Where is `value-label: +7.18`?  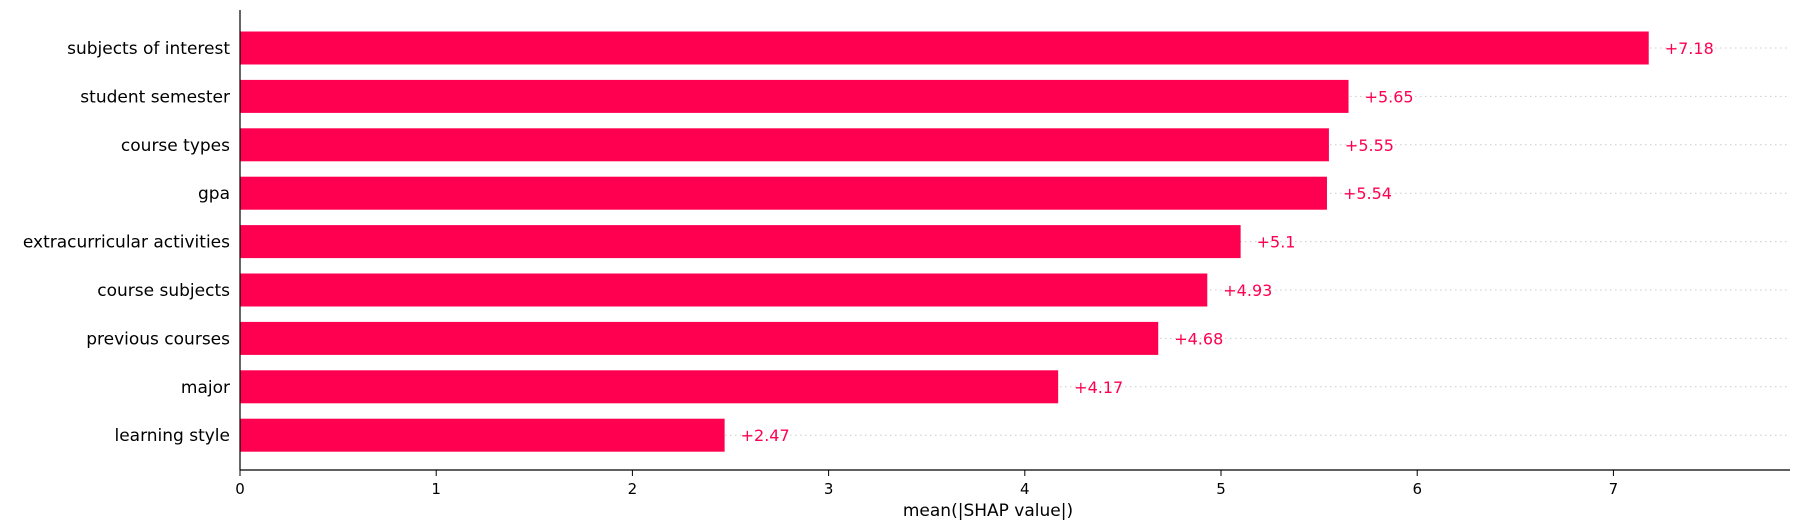 value-label: +7.18 is located at coordinates (1689, 48).